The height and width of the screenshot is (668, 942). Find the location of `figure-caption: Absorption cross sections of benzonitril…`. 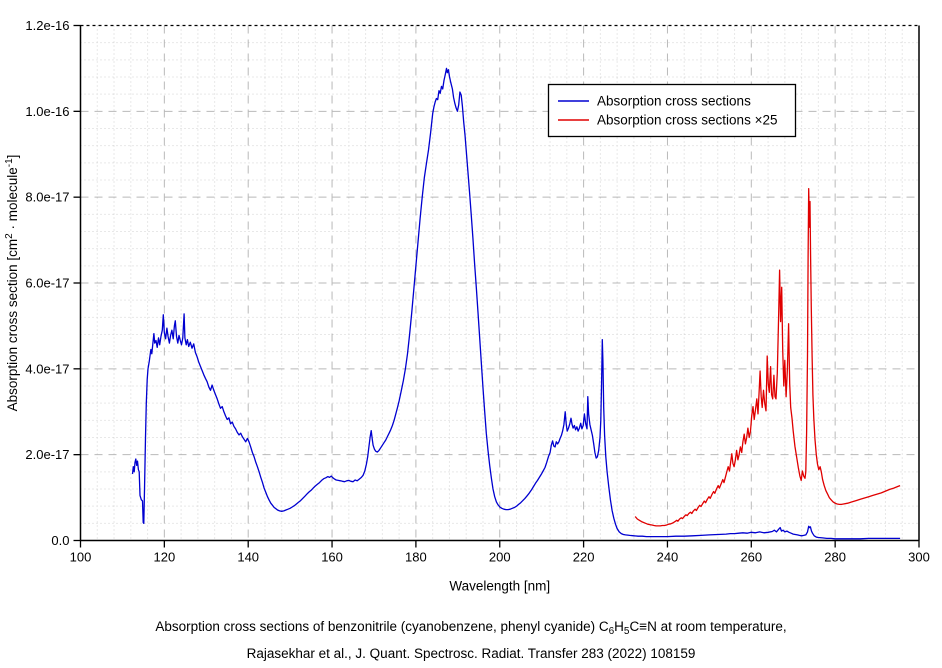

figure-caption: Absorption cross sections of benzonitril… is located at coordinates (471, 640).